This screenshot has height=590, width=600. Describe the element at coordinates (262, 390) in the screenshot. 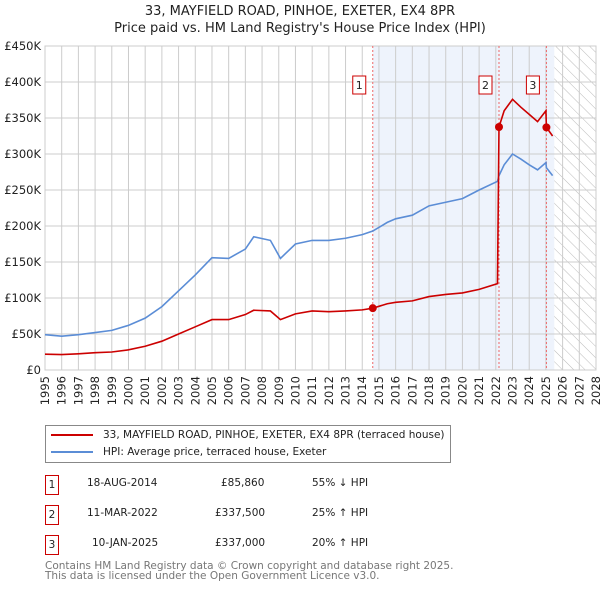

I see `x-tick-label: 2008` at that location.